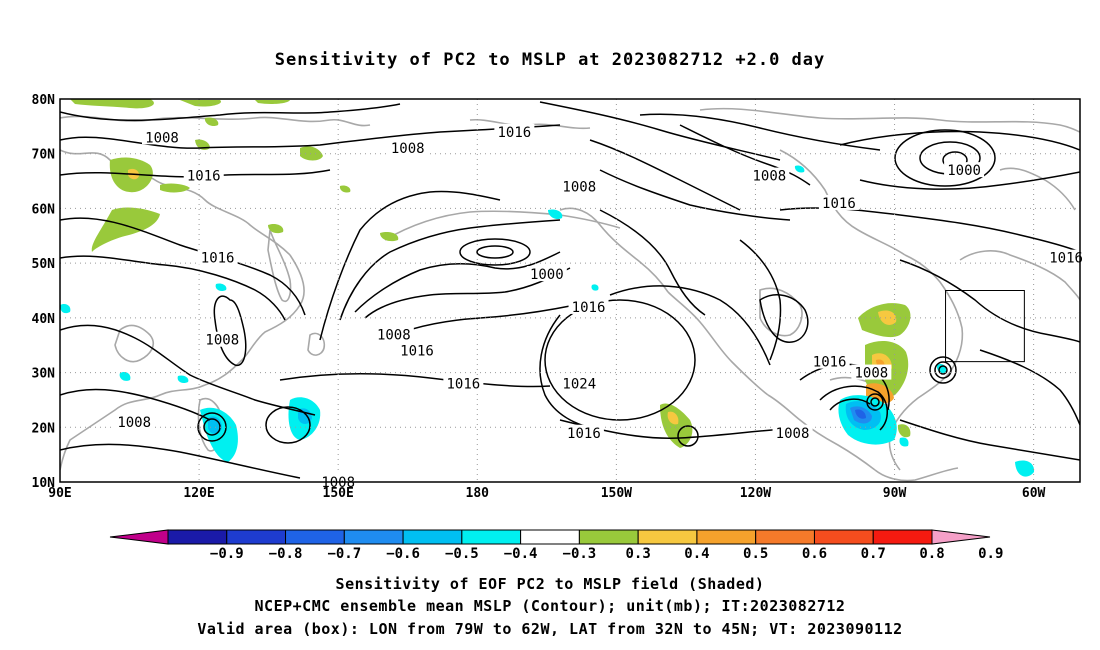  What do you see at coordinates (286, 554) in the screenshot?
I see `colorbar-label: −0.8` at bounding box center [286, 554].